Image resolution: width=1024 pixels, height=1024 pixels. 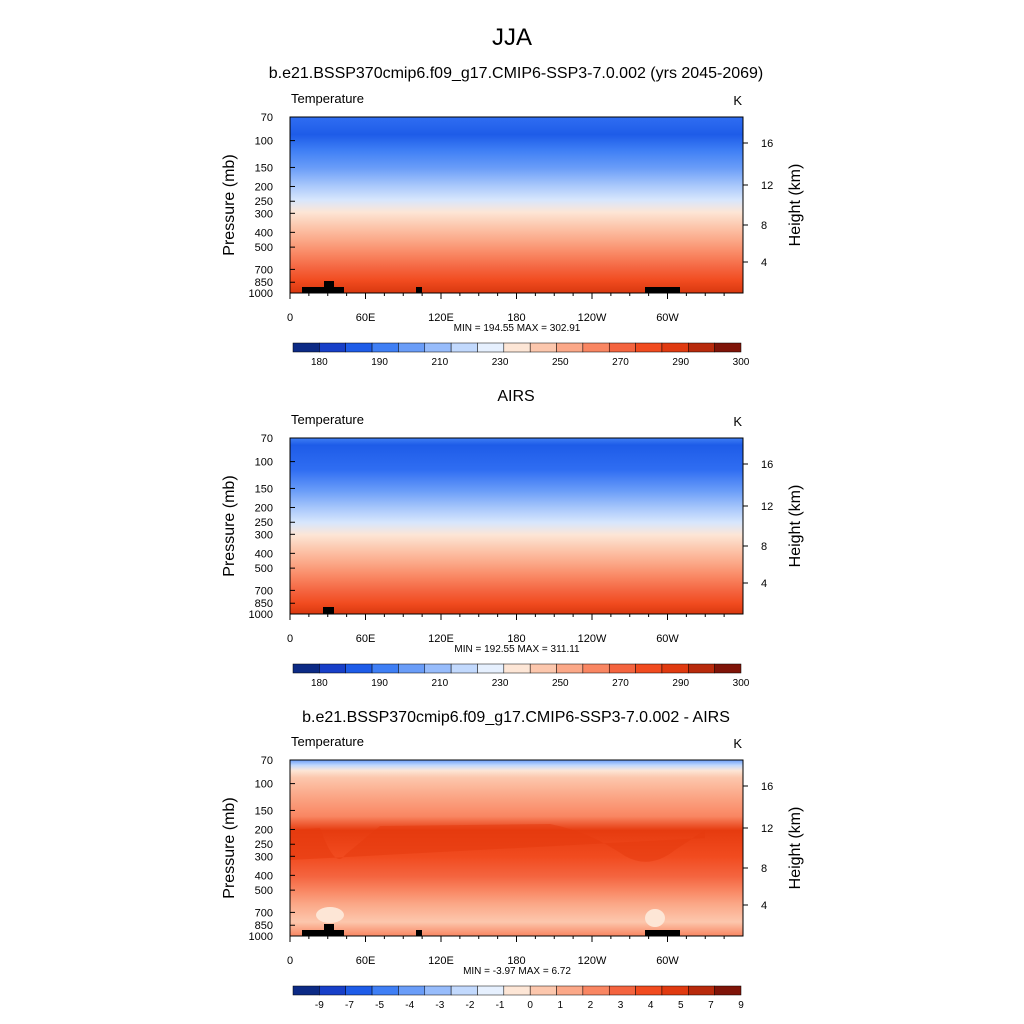 What do you see at coordinates (439, 1005) in the screenshot?
I see `colorbar-tick-label: -3` at bounding box center [439, 1005].